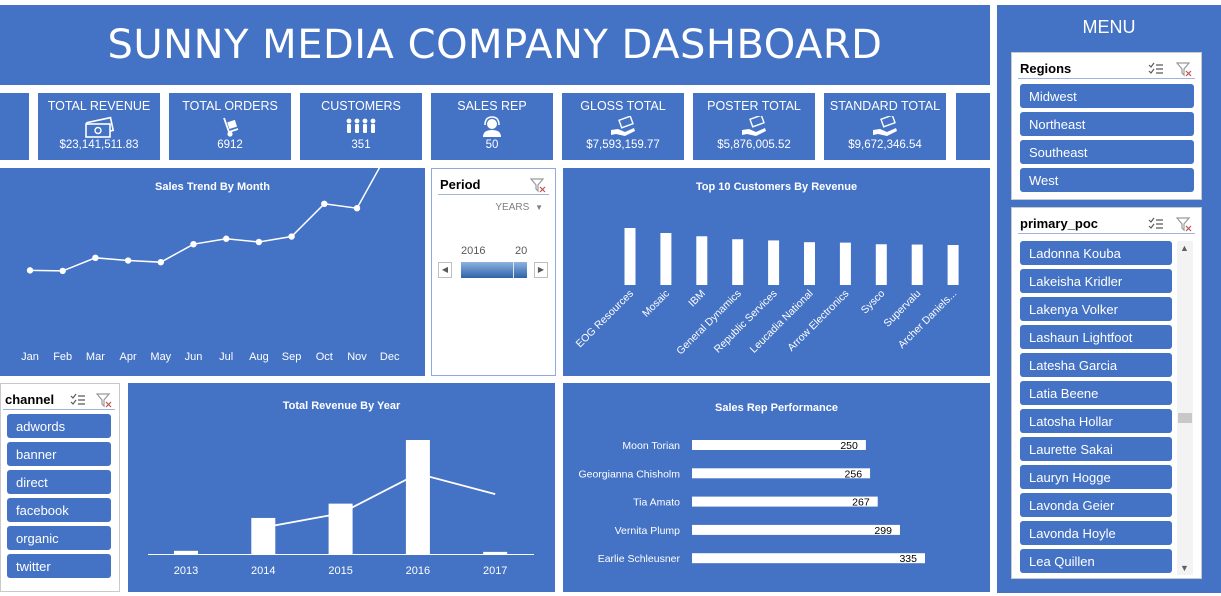  Describe the element at coordinates (494, 270) in the screenshot. I see `timeline-selection-bar` at that location.